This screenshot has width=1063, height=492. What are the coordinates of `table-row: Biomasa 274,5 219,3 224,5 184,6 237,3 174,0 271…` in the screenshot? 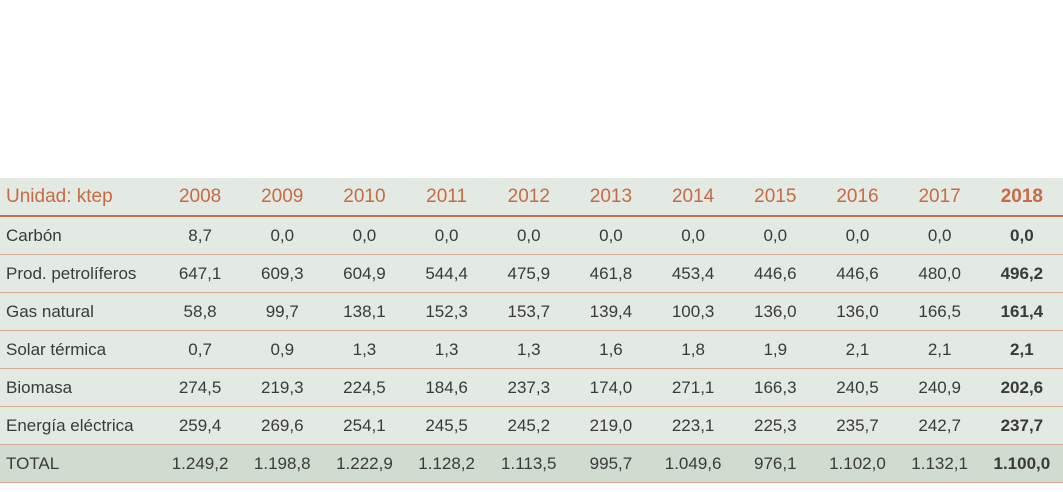 It's located at (531, 387).